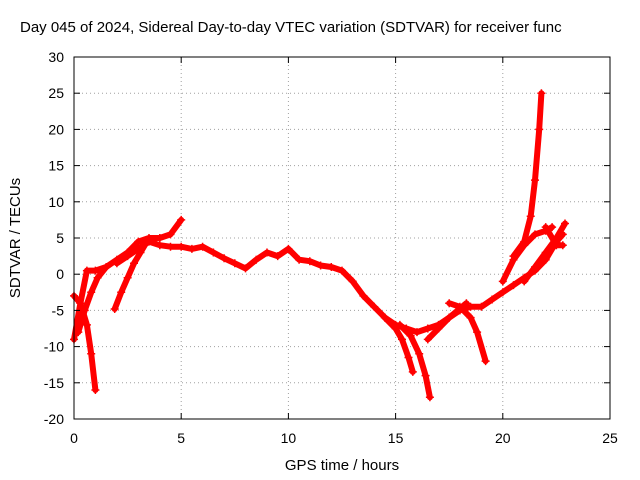  What do you see at coordinates (56, 202) in the screenshot?
I see `y-tick-label: 10` at bounding box center [56, 202].